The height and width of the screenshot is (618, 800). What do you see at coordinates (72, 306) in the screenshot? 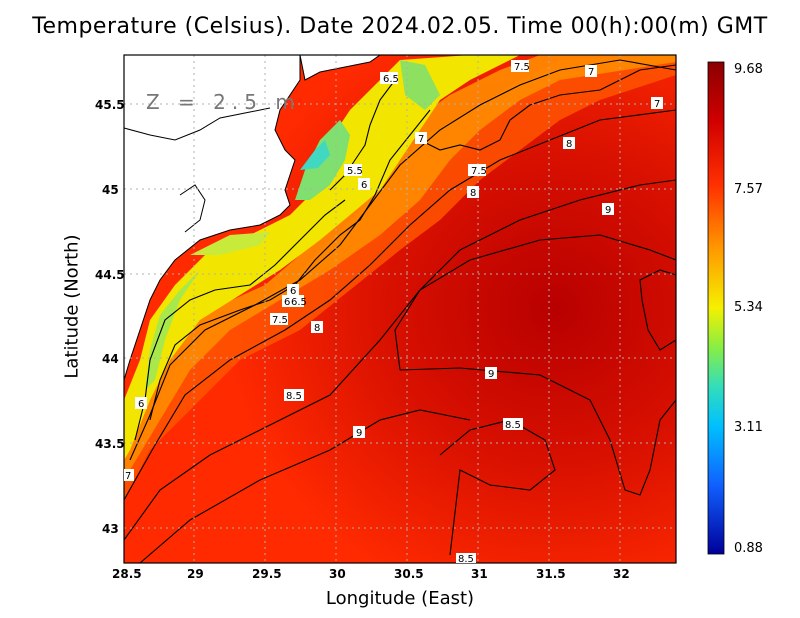
I see `y-axis-label: Latitude (North)` at bounding box center [72, 306].